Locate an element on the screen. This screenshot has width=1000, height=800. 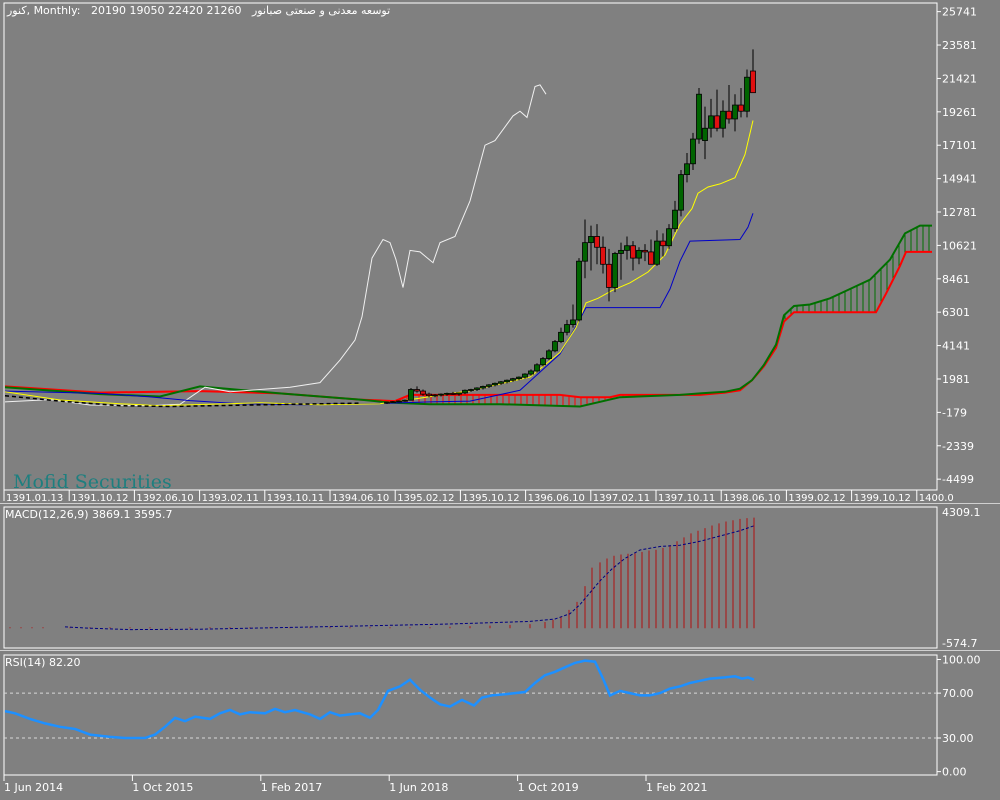
rsi-y-tick-label: 30.00 is located at coordinates (958, 738).